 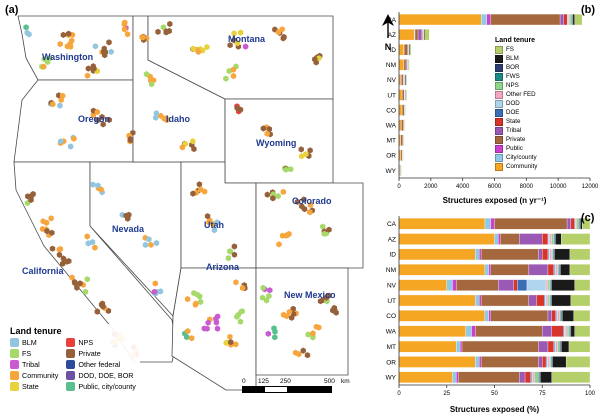 What do you see at coordinates (391, 270) in the screenshot?
I see `ytick-label: NM` at bounding box center [391, 270].